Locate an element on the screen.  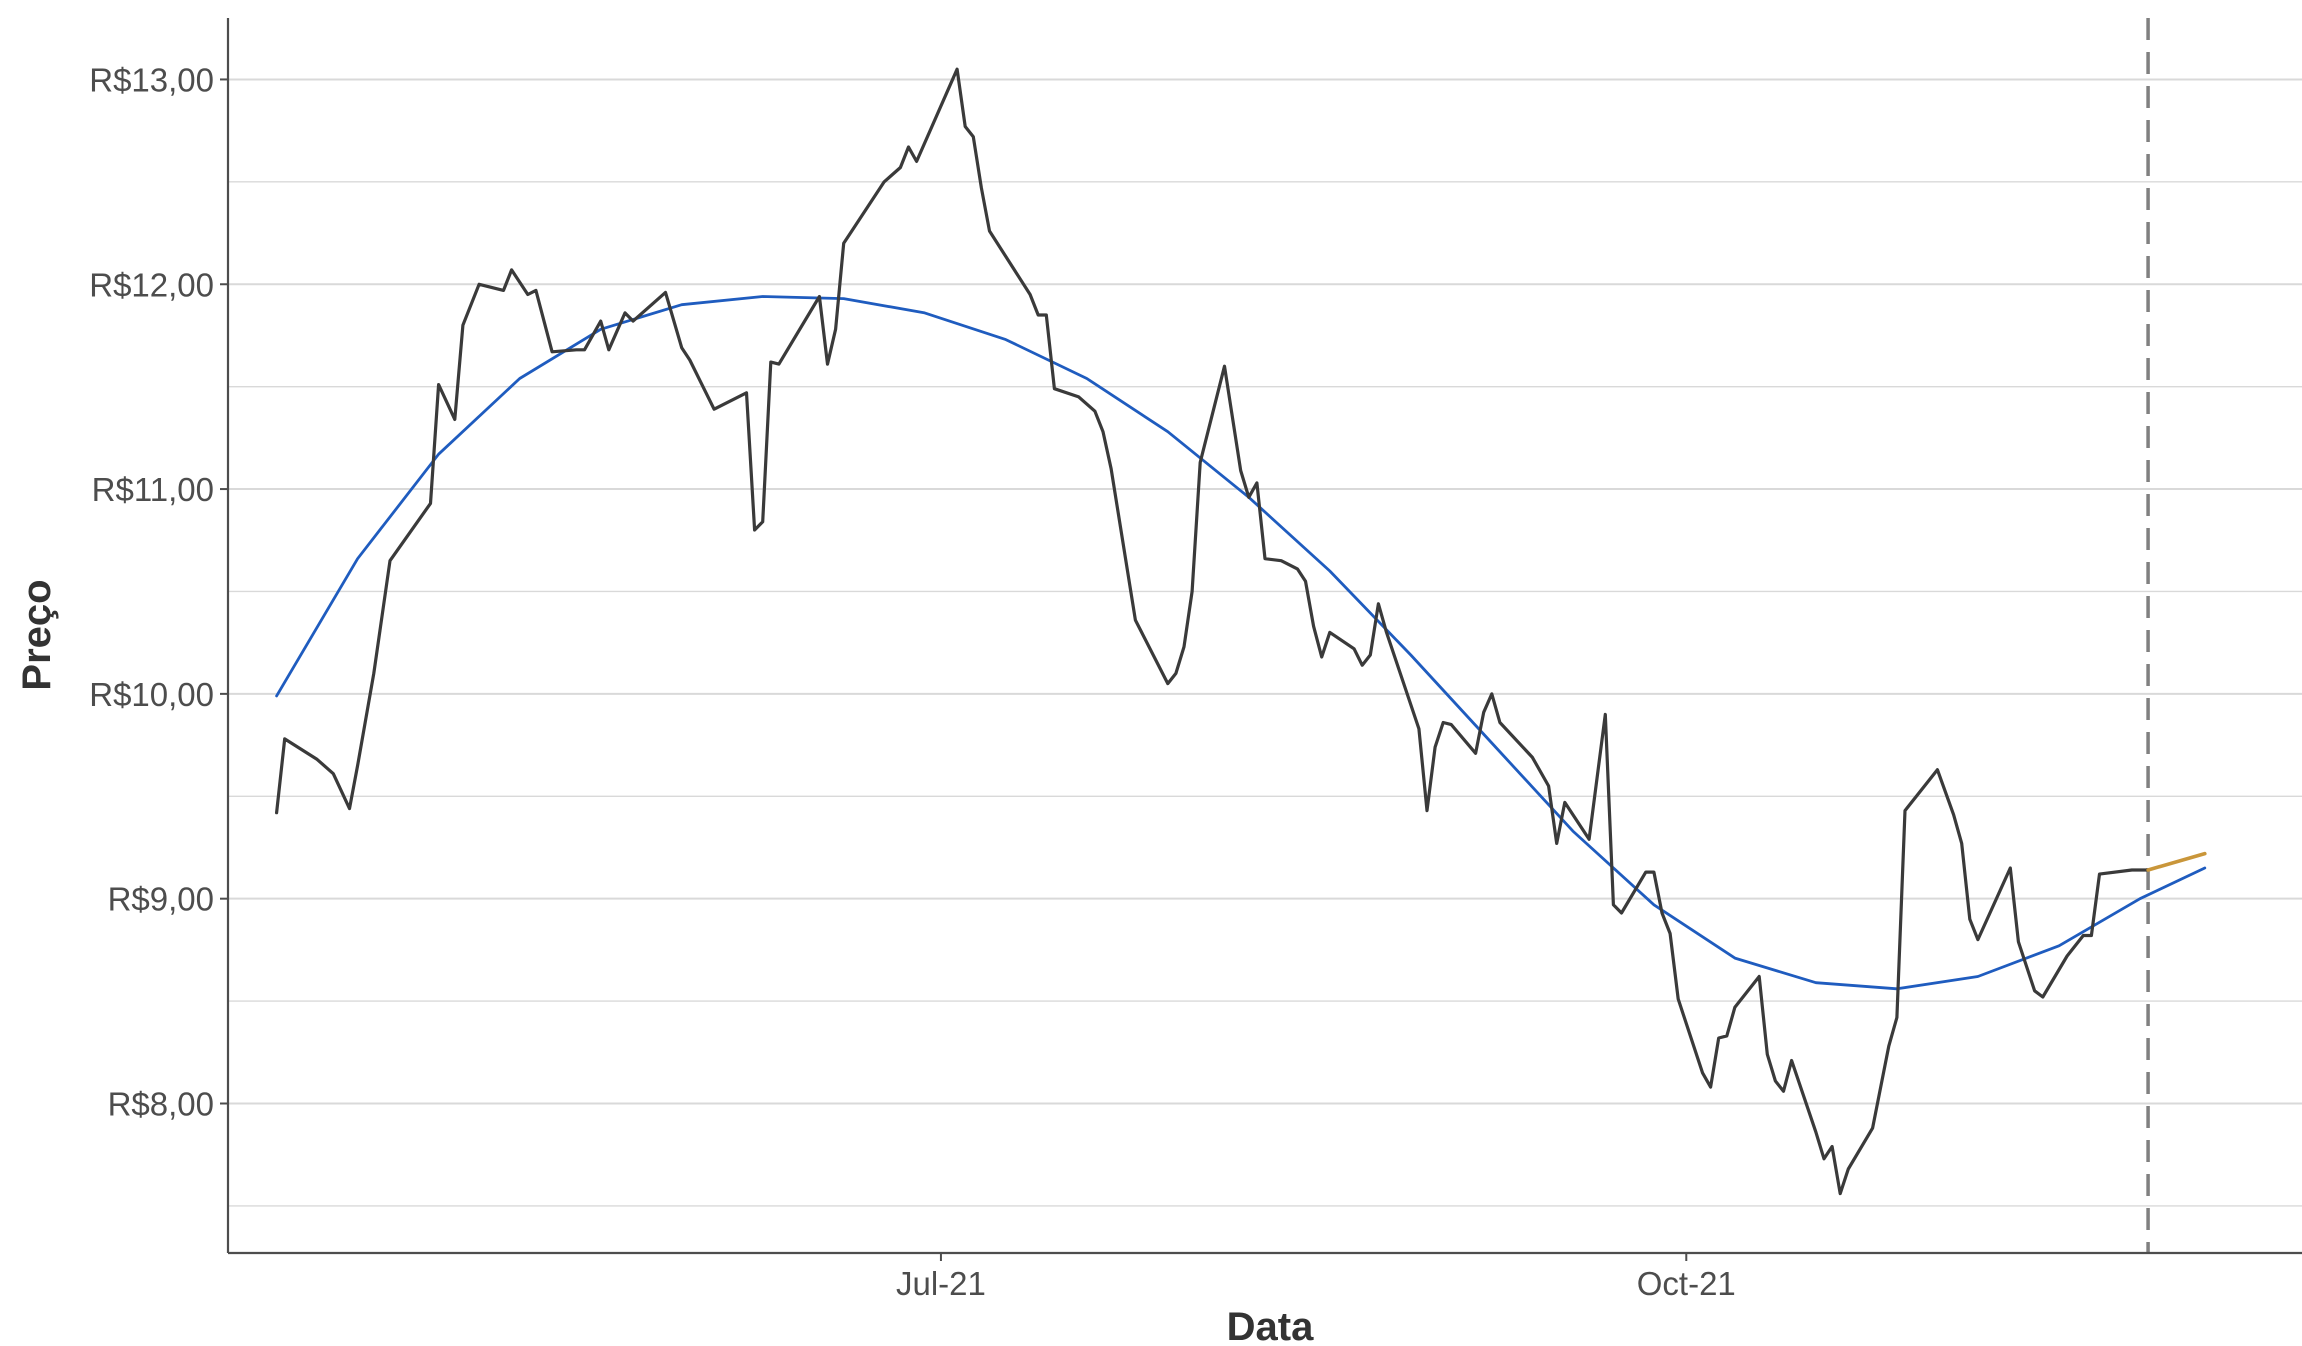
y-tick-label: R$9,00 is located at coordinates (161, 899).